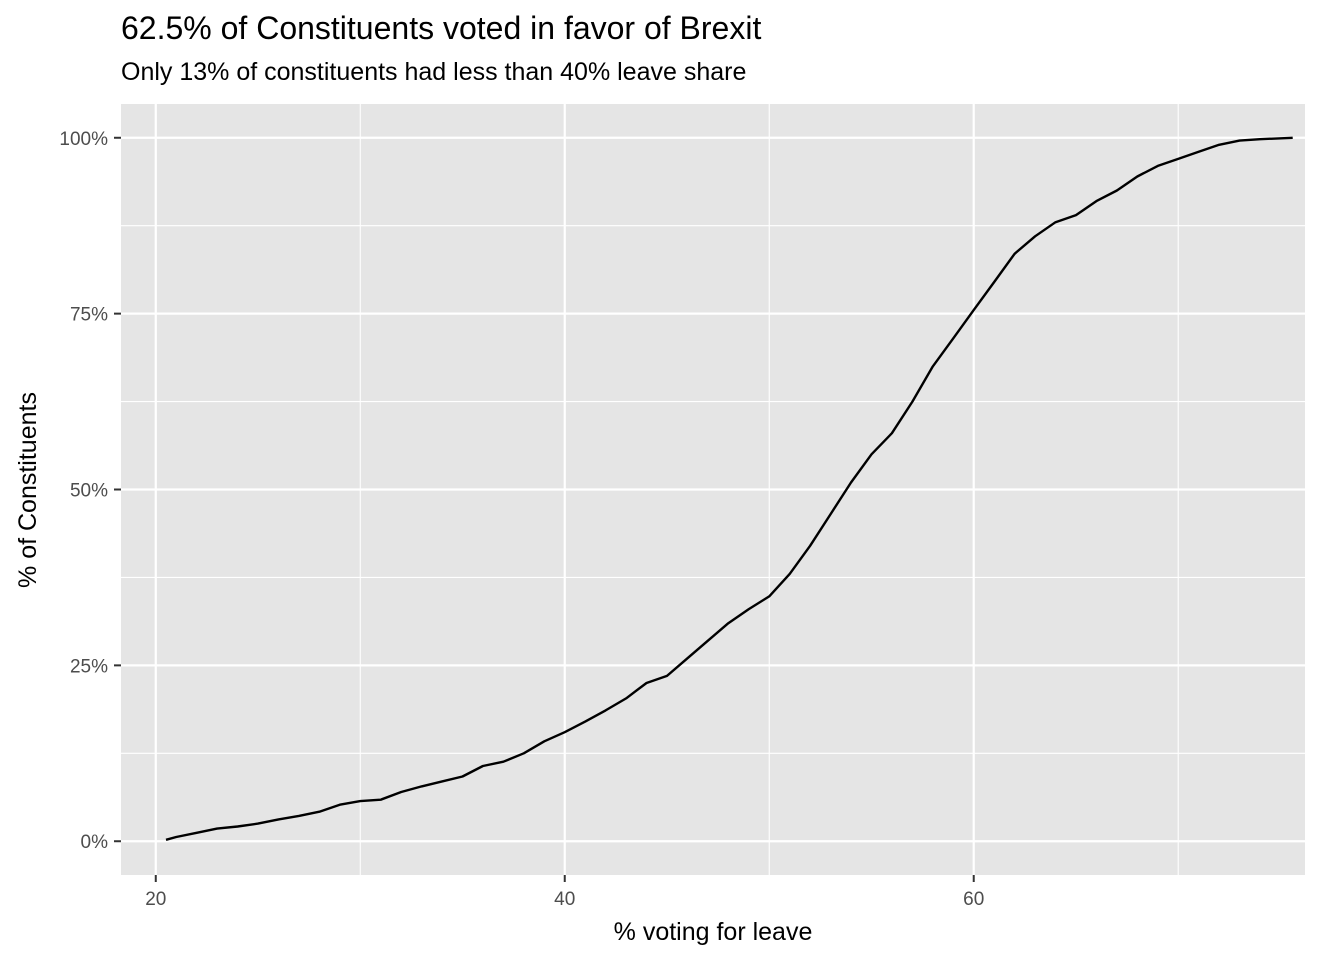 The image size is (1344, 960). I want to click on x-tick-label: 20, so click(155, 899).